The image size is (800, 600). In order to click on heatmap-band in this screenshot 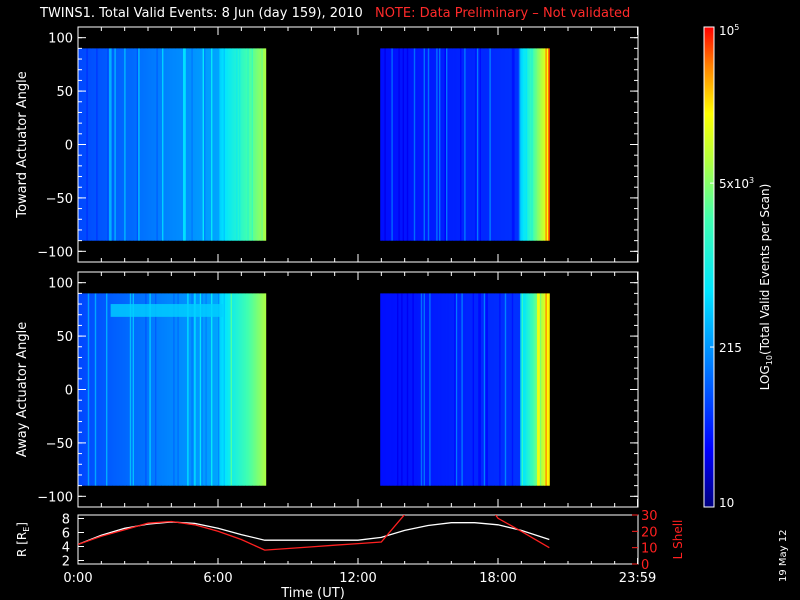, I will do `click(166, 310)`.